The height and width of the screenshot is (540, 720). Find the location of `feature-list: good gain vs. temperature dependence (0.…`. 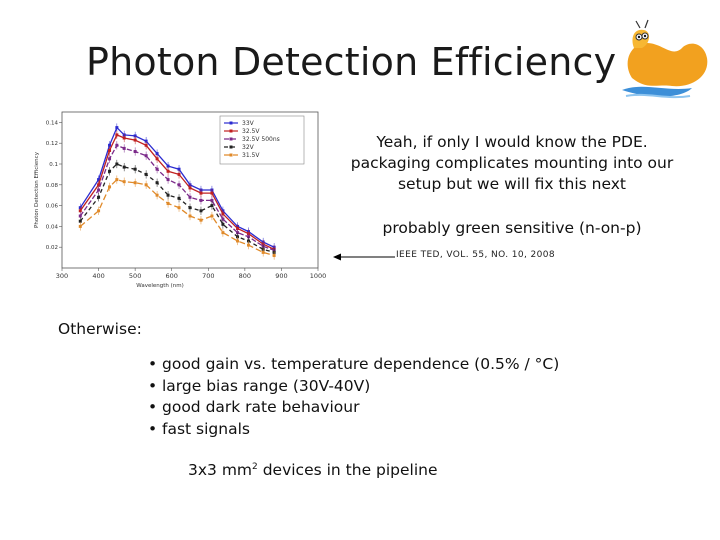

feature-list: good gain vs. temperature dependence (0.… is located at coordinates (353, 397).